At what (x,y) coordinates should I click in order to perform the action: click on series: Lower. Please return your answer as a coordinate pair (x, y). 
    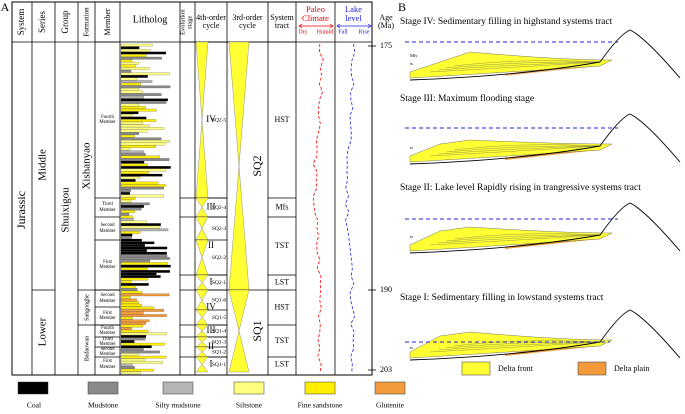
    Looking at the image, I should click on (43, 331).